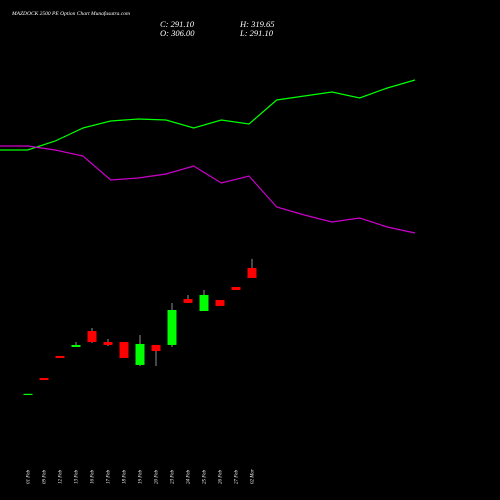 The width and height of the screenshot is (500, 500). What do you see at coordinates (253, 476) in the screenshot?
I see `x-tick-label: 02 Mar` at bounding box center [253, 476].